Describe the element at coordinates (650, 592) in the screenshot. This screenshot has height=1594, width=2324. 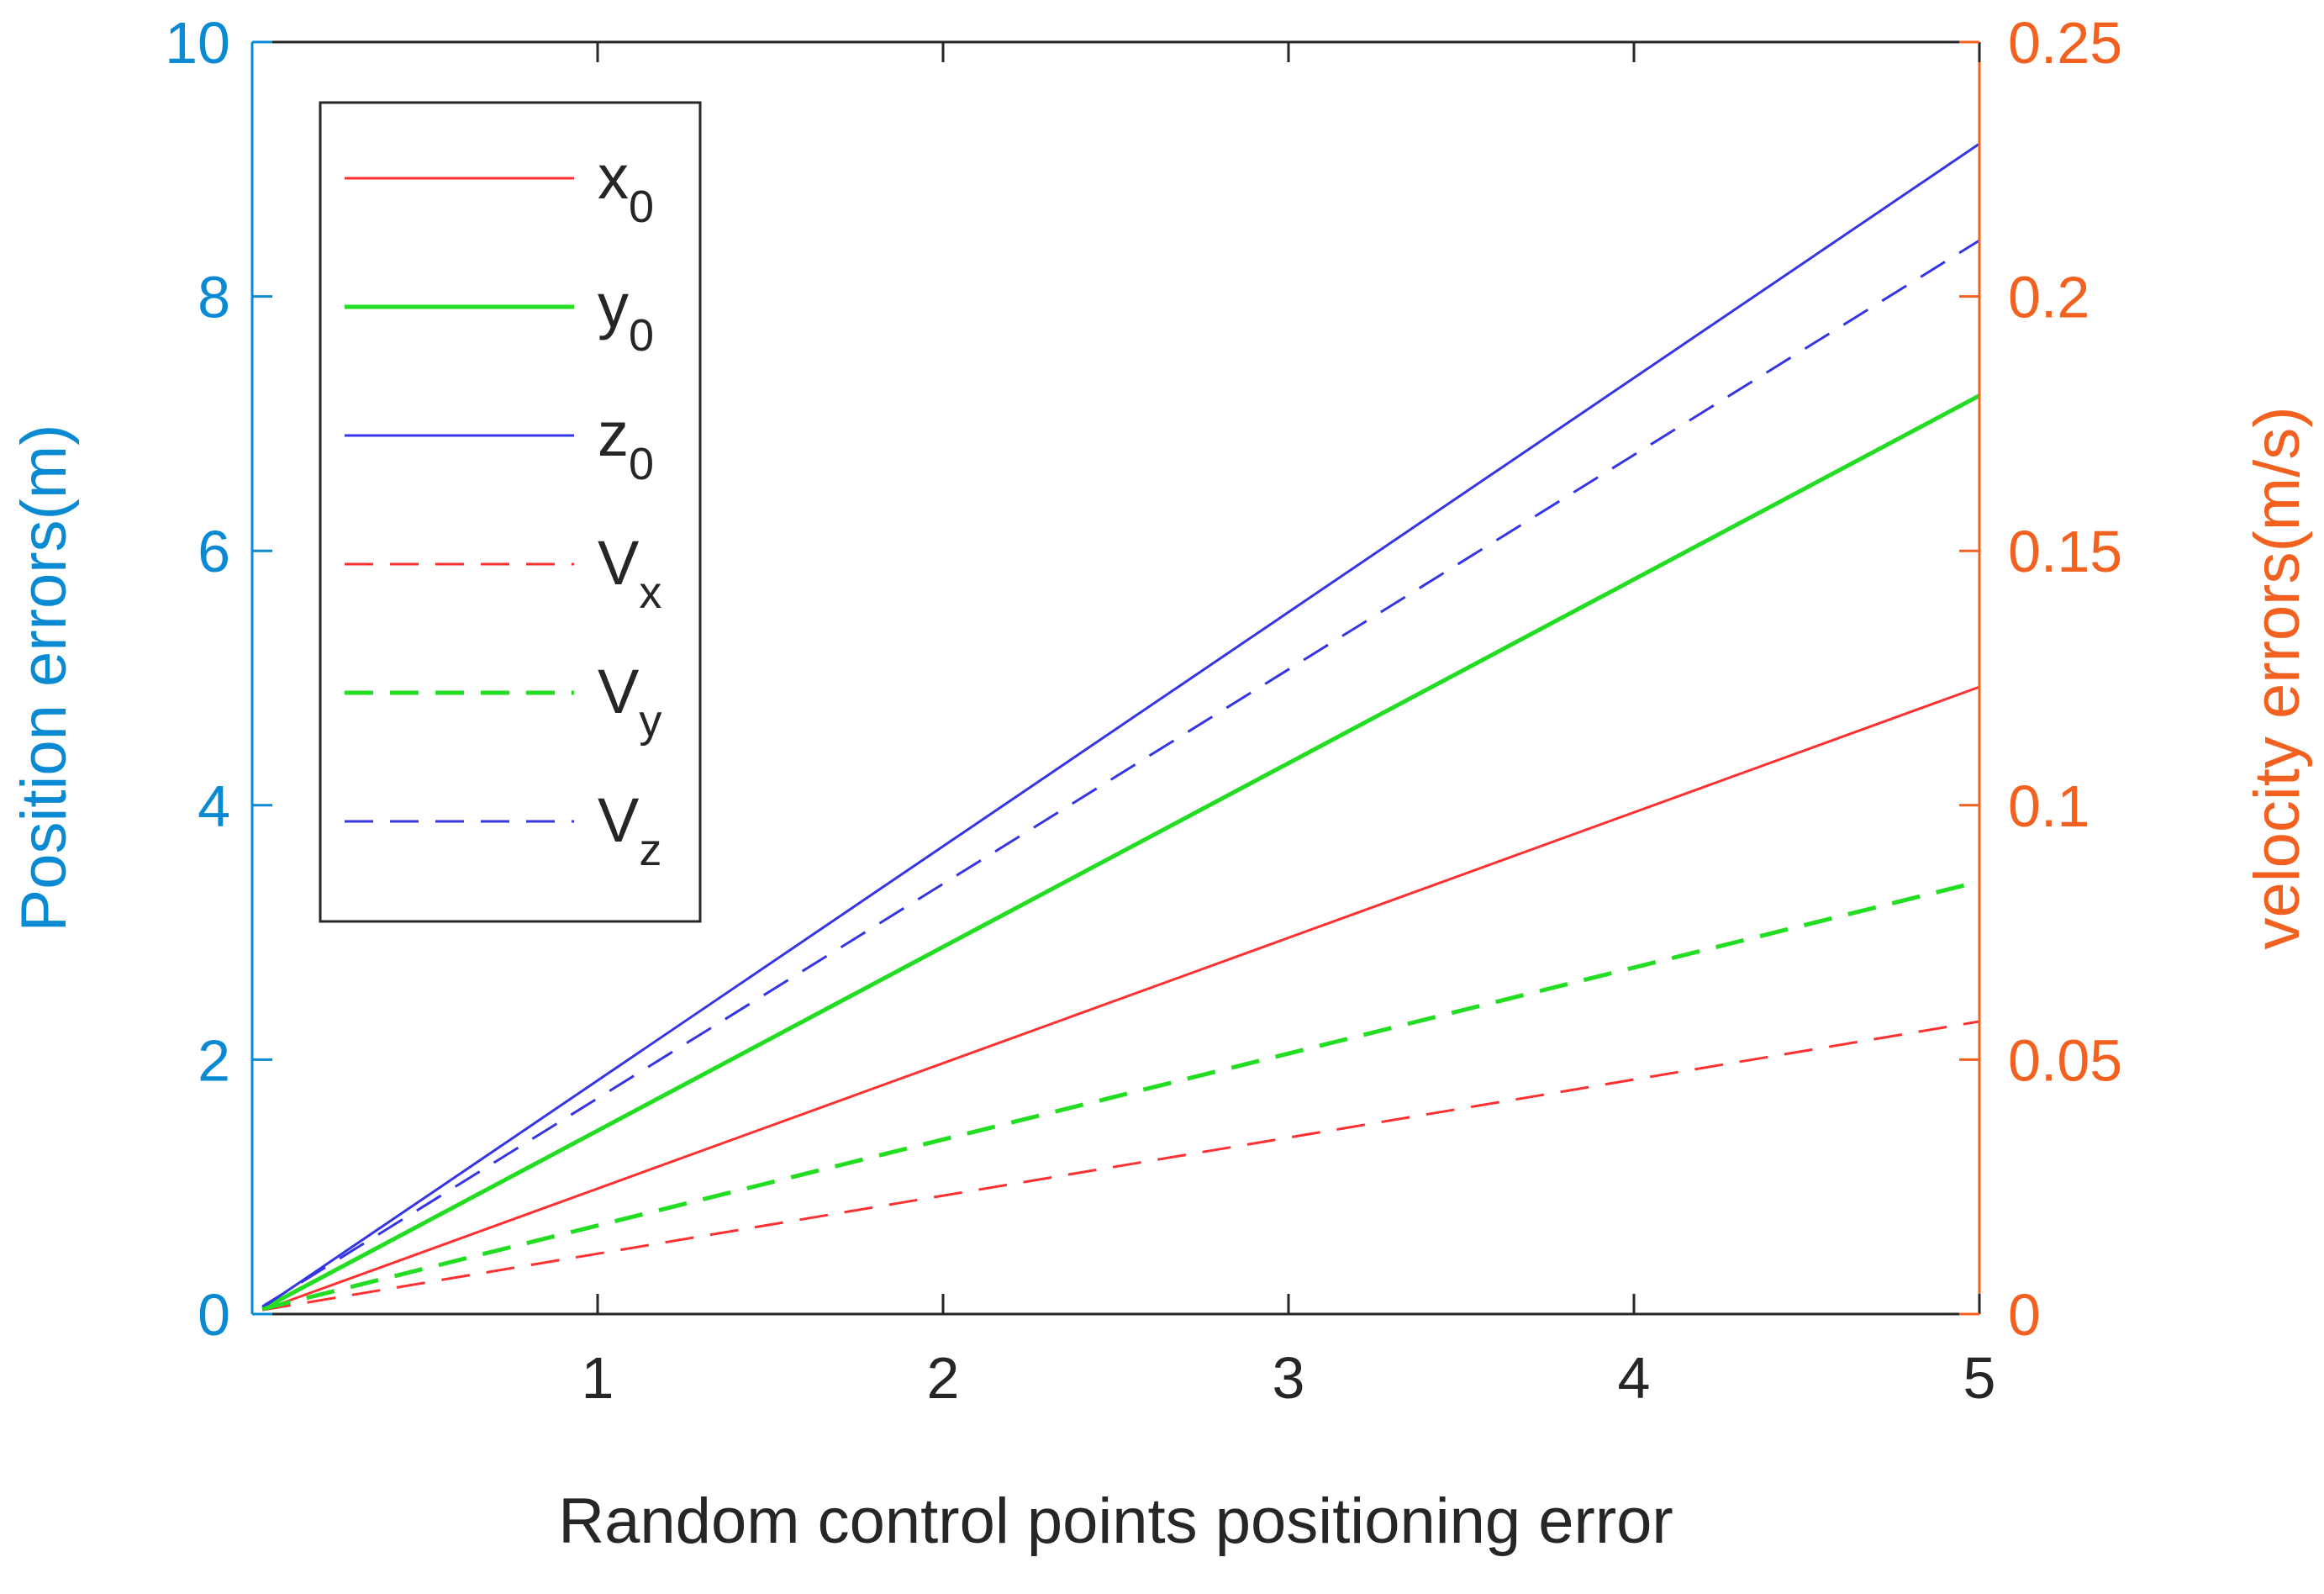
I see `legend-label-subscript: x` at that location.